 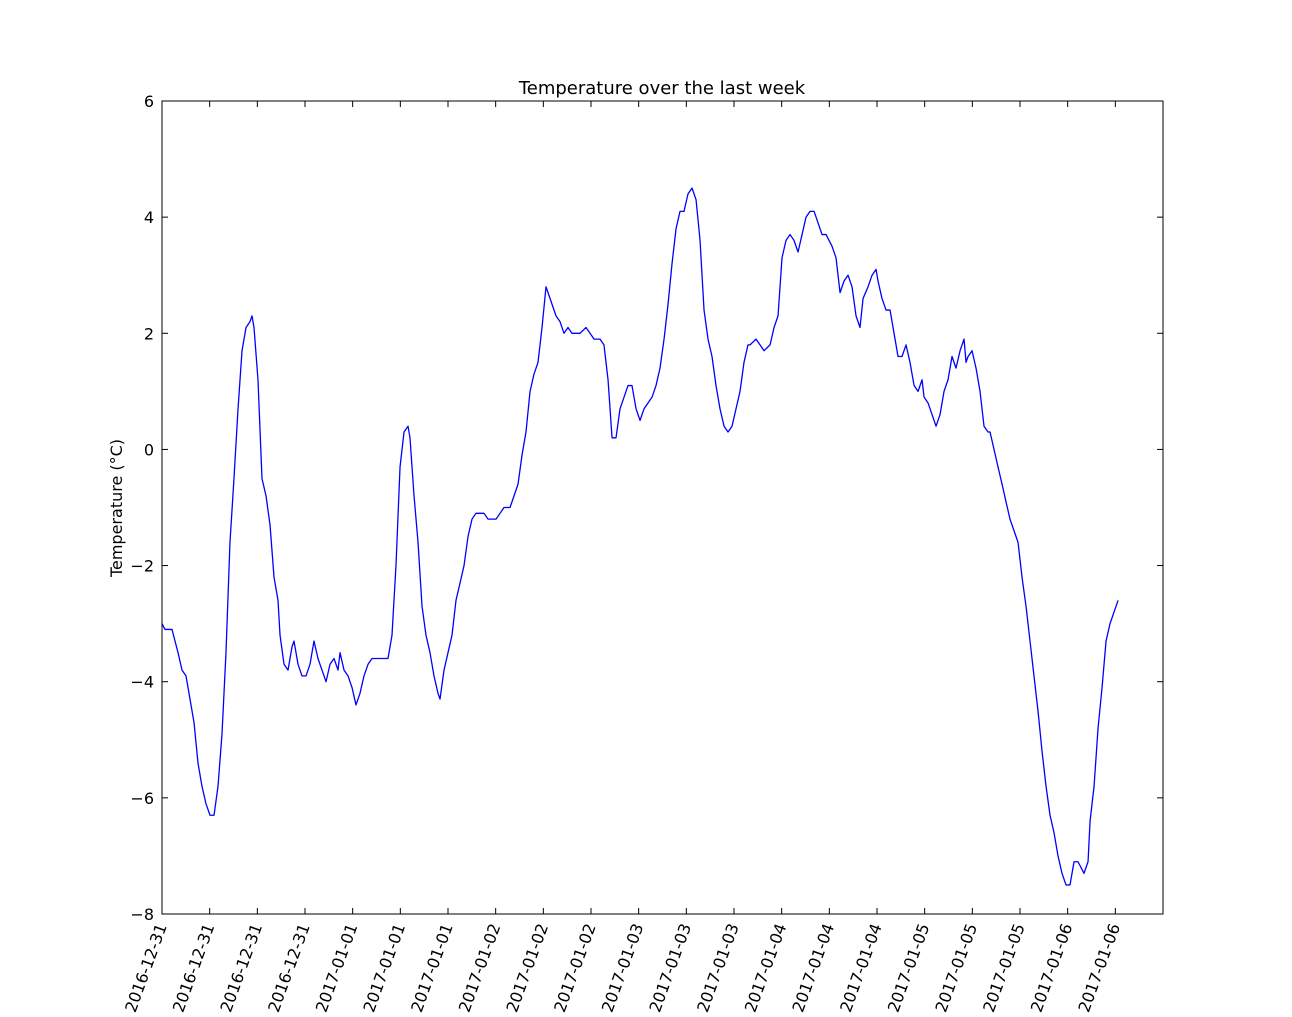 I want to click on y-tick-label: −4, so click(x=142, y=682).